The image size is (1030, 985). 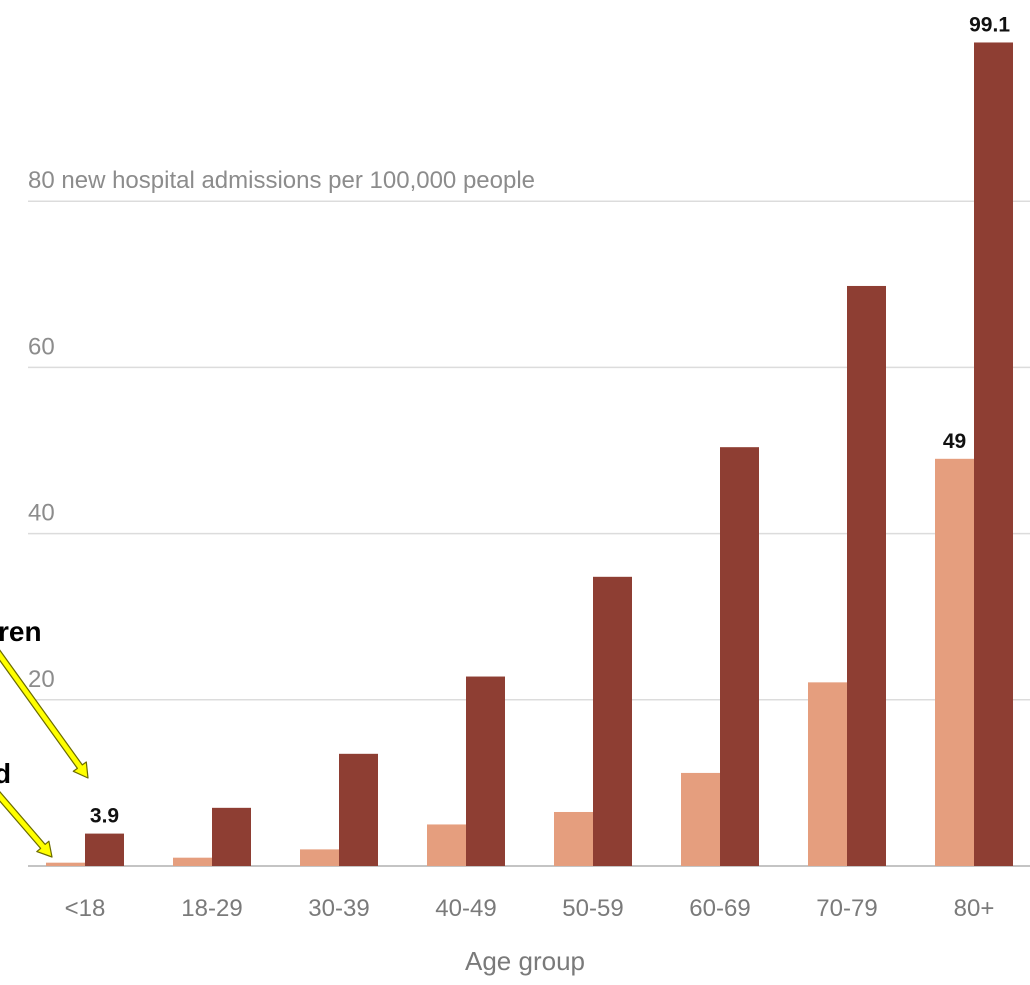 I want to click on x-tick-label: 80+, so click(x=974, y=908).